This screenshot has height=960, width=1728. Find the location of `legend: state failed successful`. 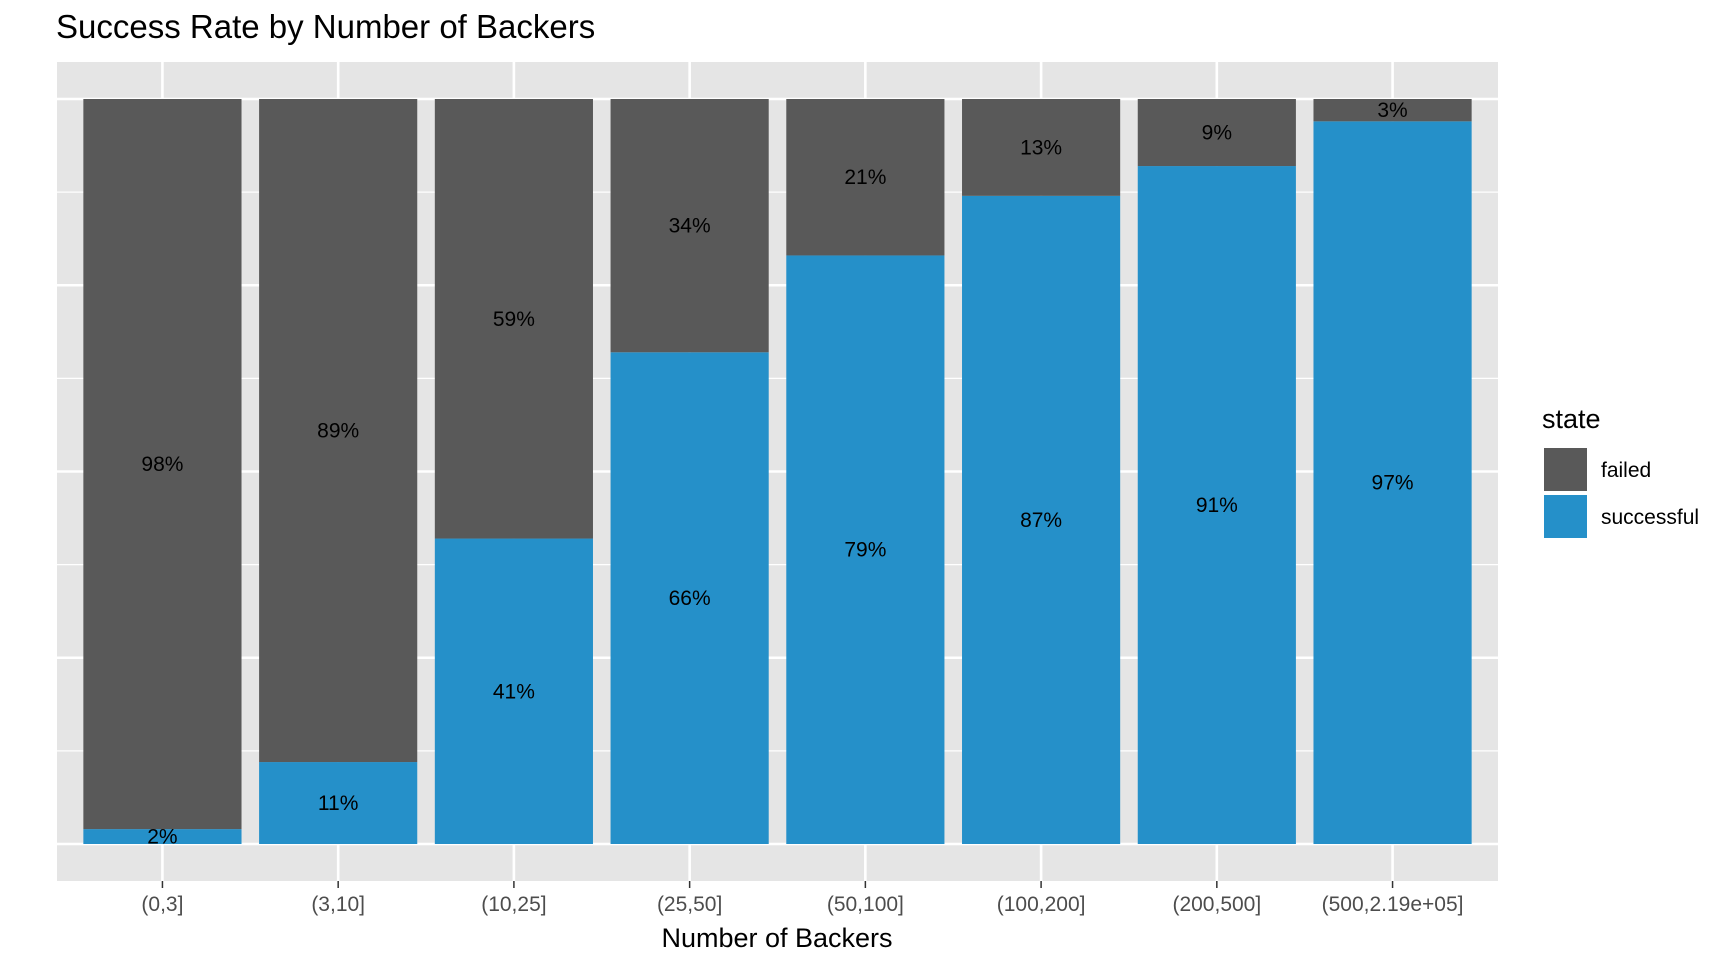

legend: state failed successful is located at coordinates (1620, 471).